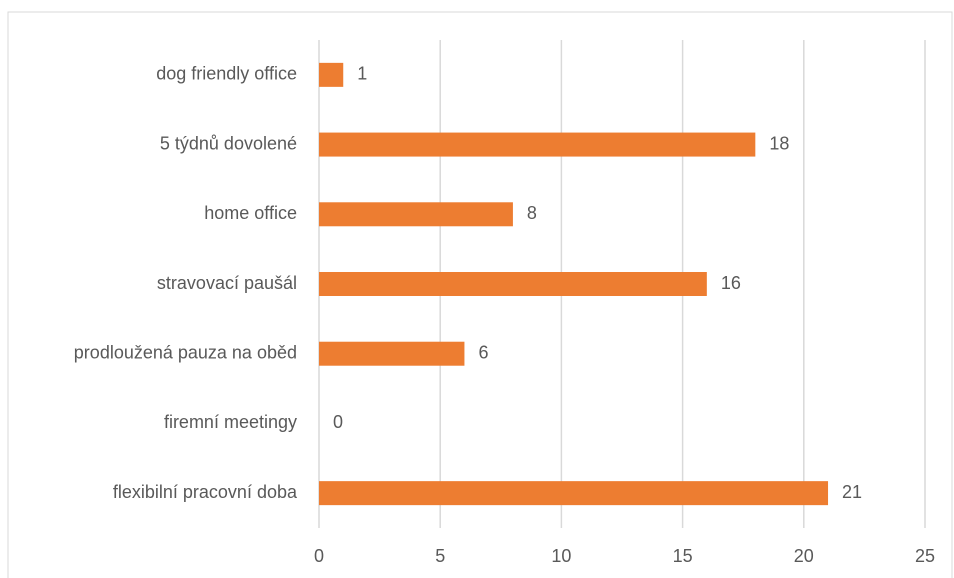  What do you see at coordinates (683, 556) in the screenshot?
I see `x-tick-label: 15` at bounding box center [683, 556].